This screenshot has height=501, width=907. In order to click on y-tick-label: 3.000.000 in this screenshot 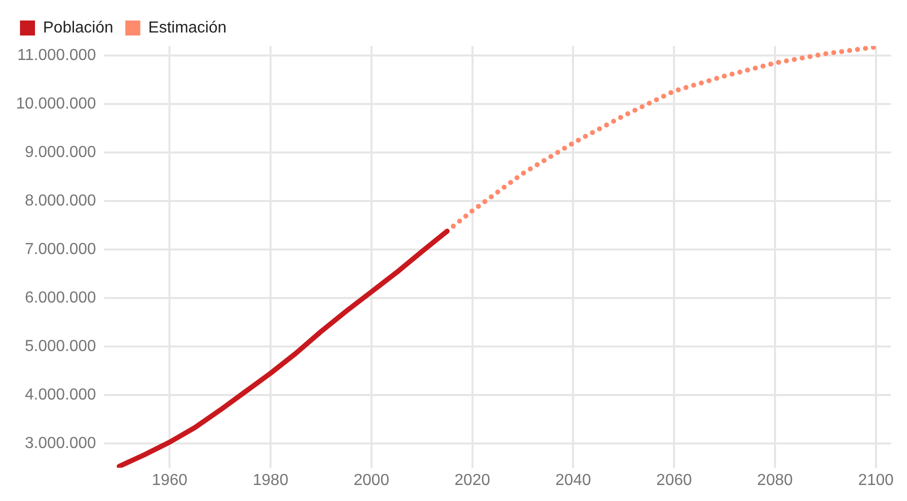, I will do `click(60, 443)`.